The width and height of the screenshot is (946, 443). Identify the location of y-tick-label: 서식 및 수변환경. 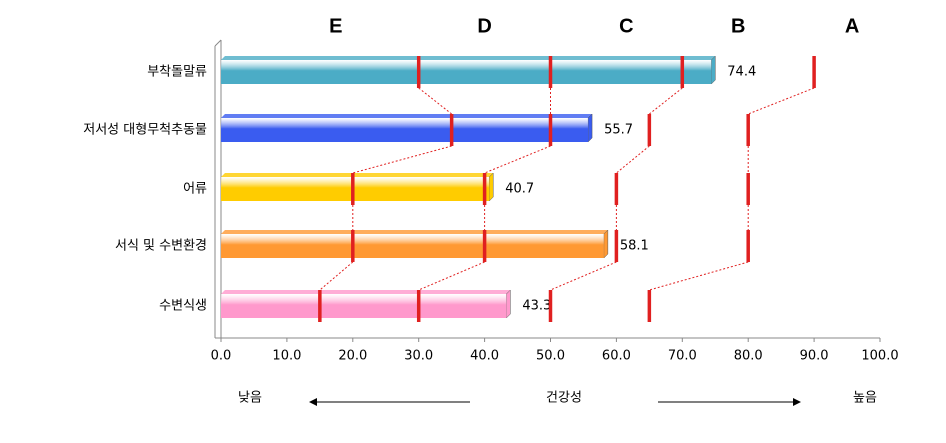
(161, 246).